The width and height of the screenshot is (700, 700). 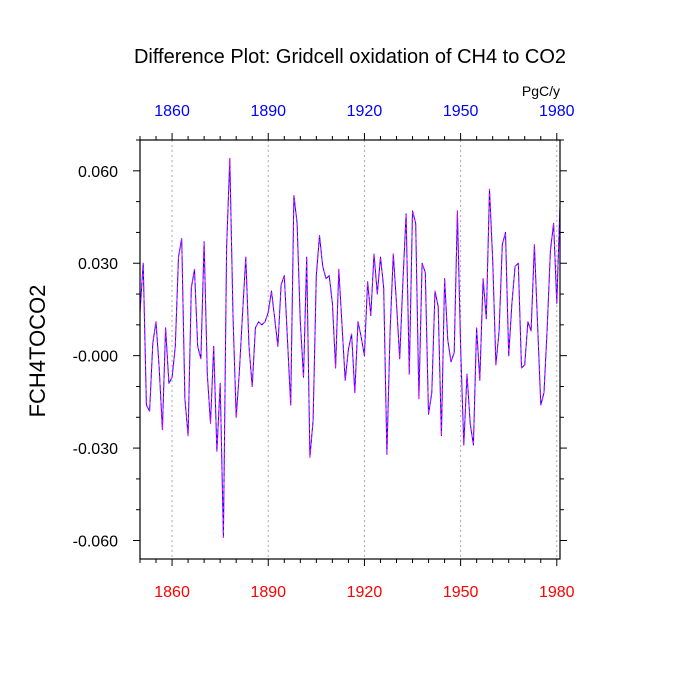 What do you see at coordinates (268, 111) in the screenshot?
I see `x-tick-label-top: 1890` at bounding box center [268, 111].